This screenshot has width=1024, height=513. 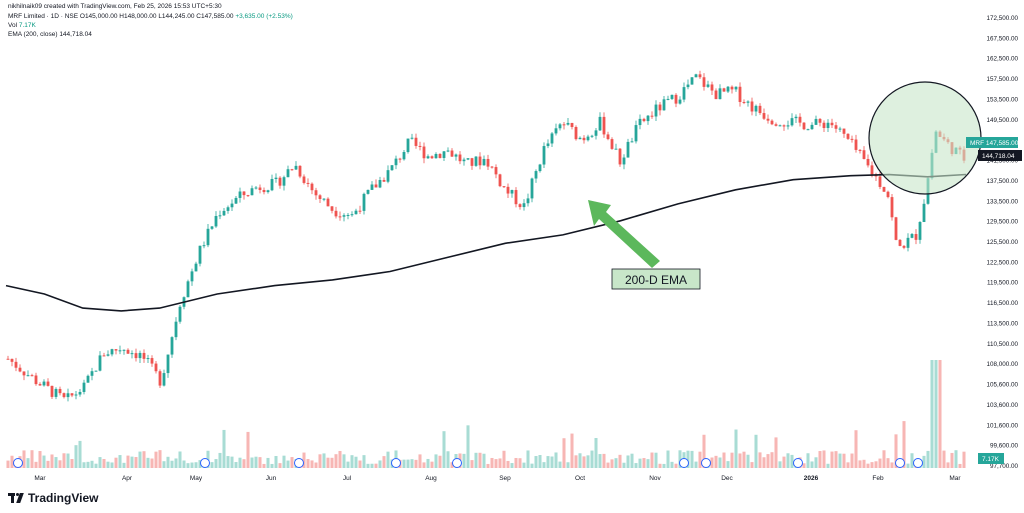 I want to click on event-marker-icon, so click(x=706, y=463).